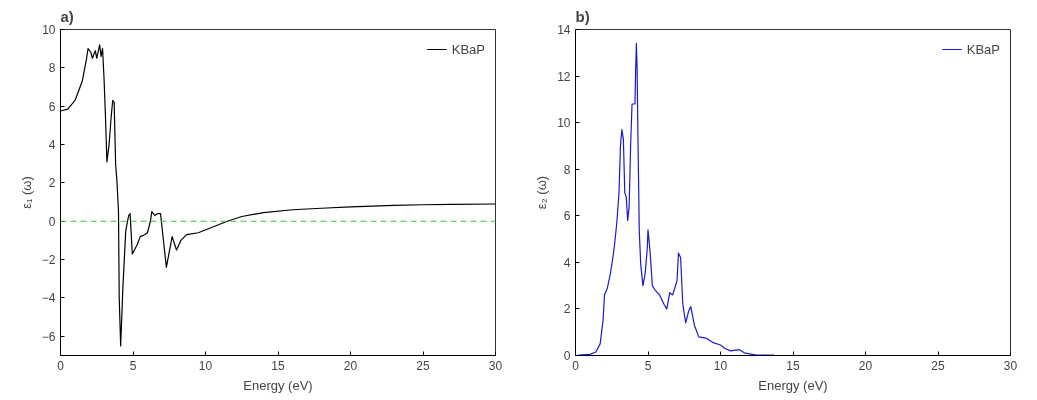 The width and height of the screenshot is (1037, 400). Describe the element at coordinates (67, 16) in the screenshot. I see `chart-title: a)` at that location.